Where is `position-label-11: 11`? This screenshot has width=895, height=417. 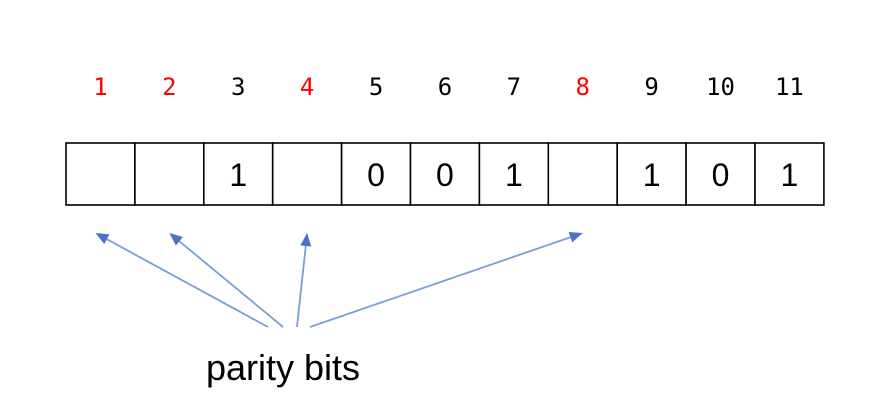 position-label-11: 11 is located at coordinates (789, 87).